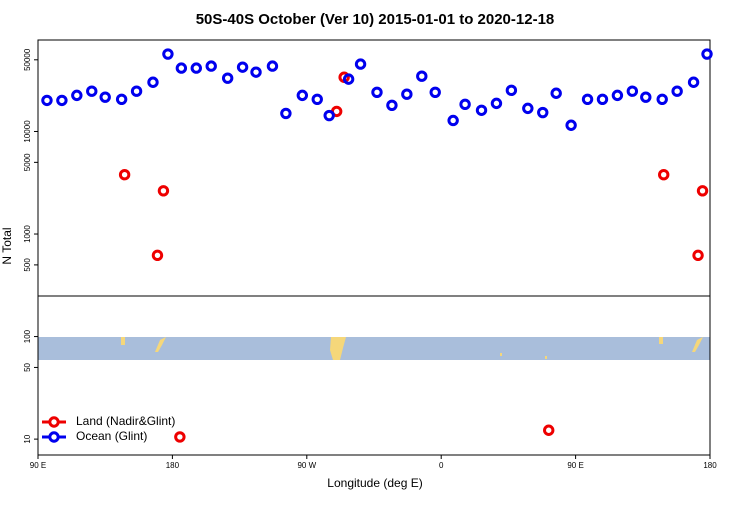  What do you see at coordinates (27, 336) in the screenshot?
I see `y-tick-label: 100` at bounding box center [27, 336].